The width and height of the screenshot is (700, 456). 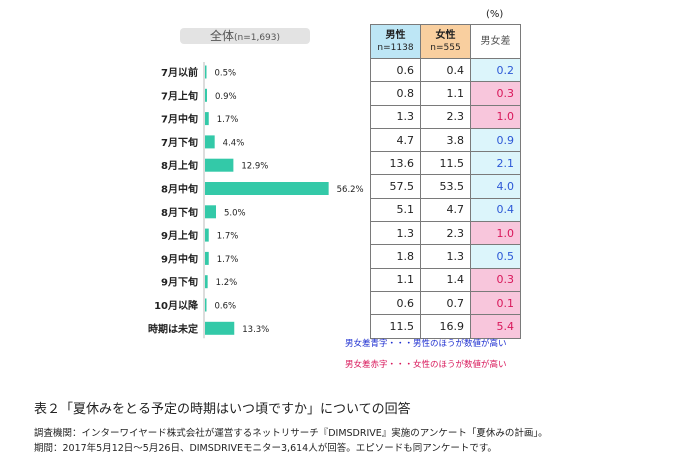 What do you see at coordinates (179, 119) in the screenshot?
I see `category-label: 7月中旬` at bounding box center [179, 119].